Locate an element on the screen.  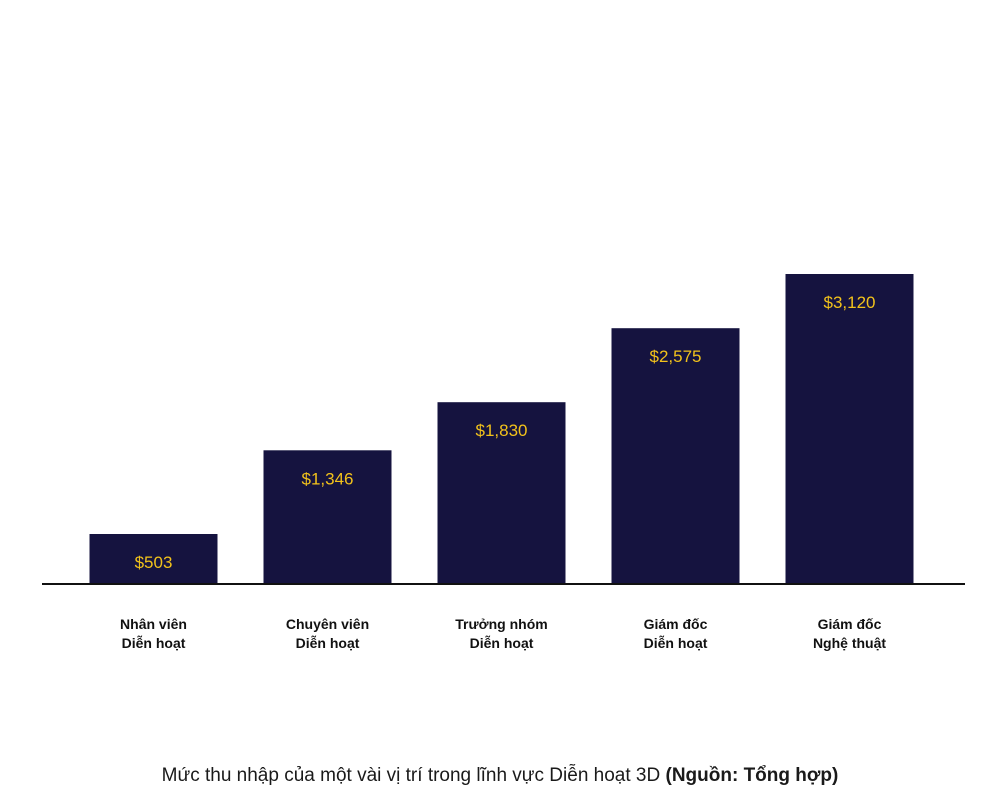
bar-value-label-2: $1,346 is located at coordinates (328, 478).